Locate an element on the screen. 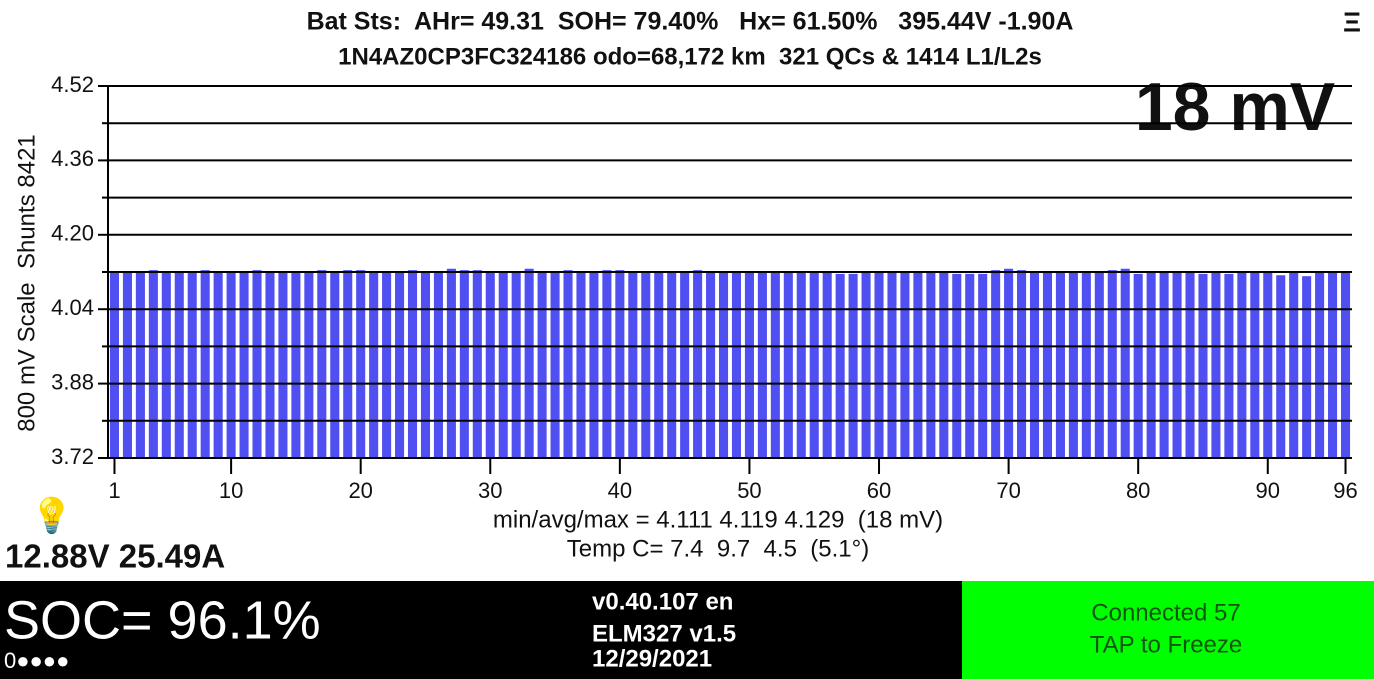 This screenshot has height=679, width=1374. x-tick-label: 30 is located at coordinates (490, 490).